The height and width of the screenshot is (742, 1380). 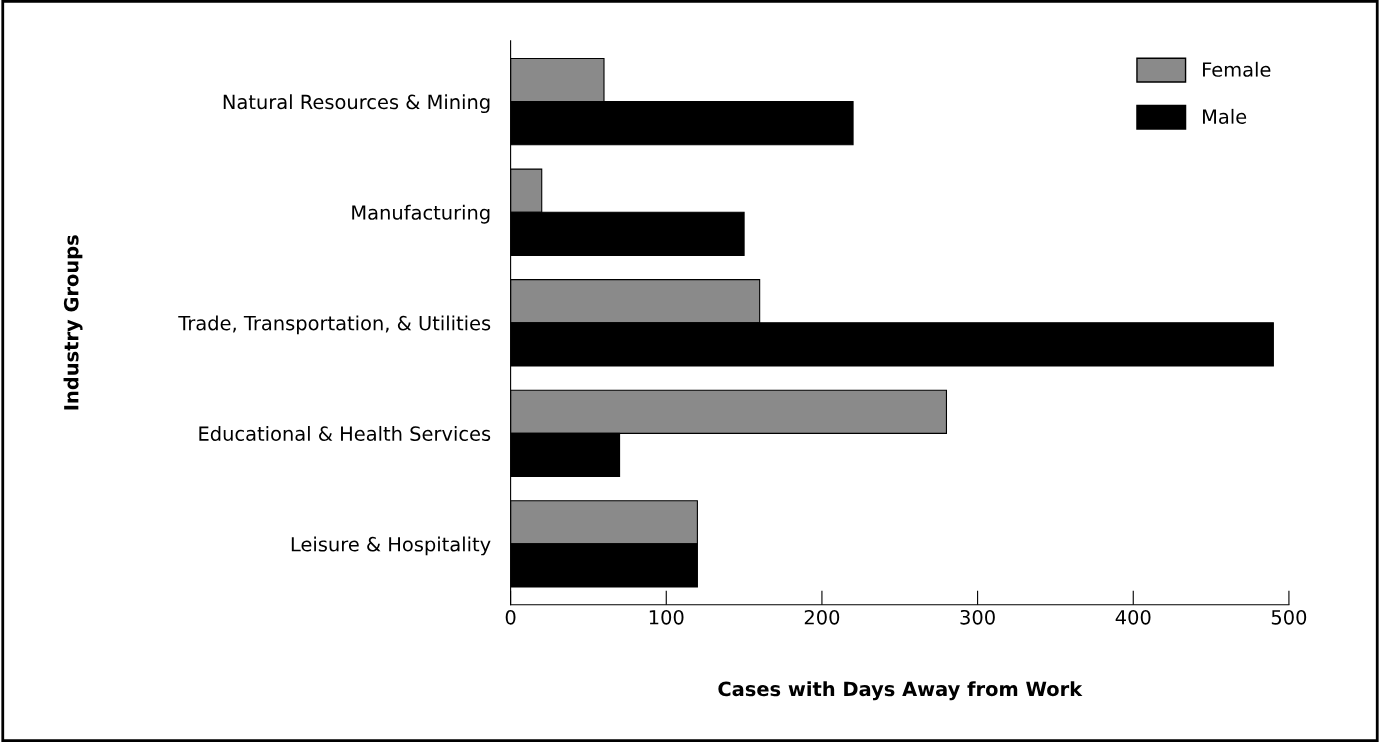 What do you see at coordinates (1237, 69) in the screenshot?
I see `legend-label: Female` at bounding box center [1237, 69].